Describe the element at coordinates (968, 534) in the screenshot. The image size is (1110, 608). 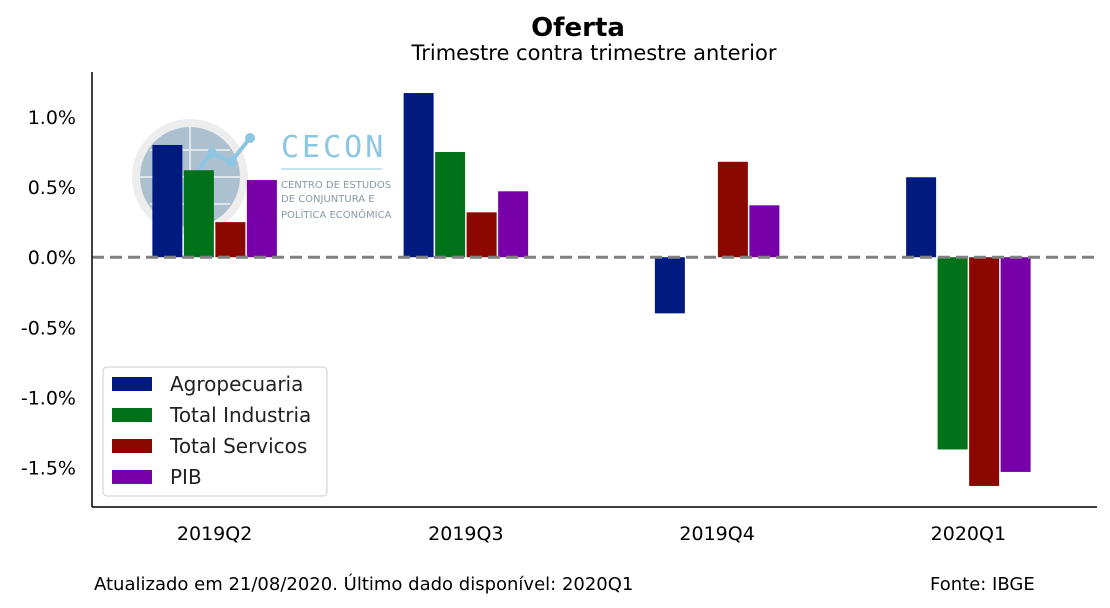
I see `x-tick-label: 2020Q1` at that location.